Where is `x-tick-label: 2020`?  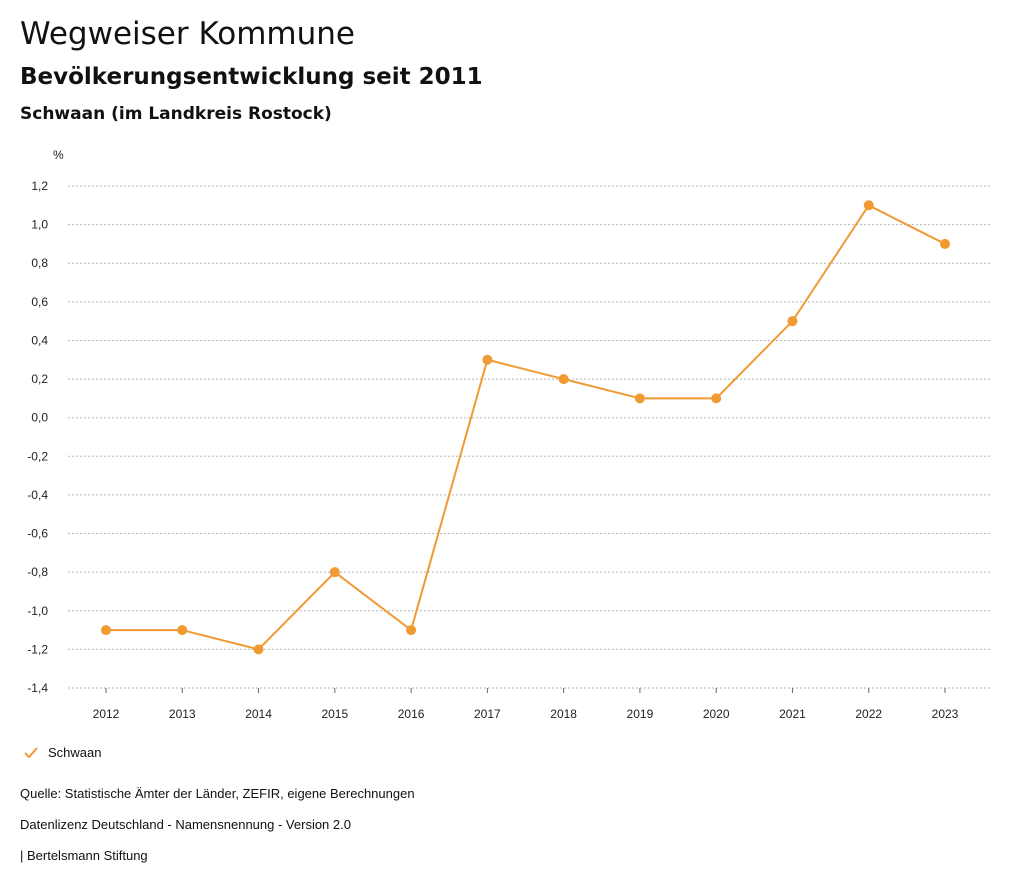
x-tick-label: 2020 is located at coordinates (716, 714).